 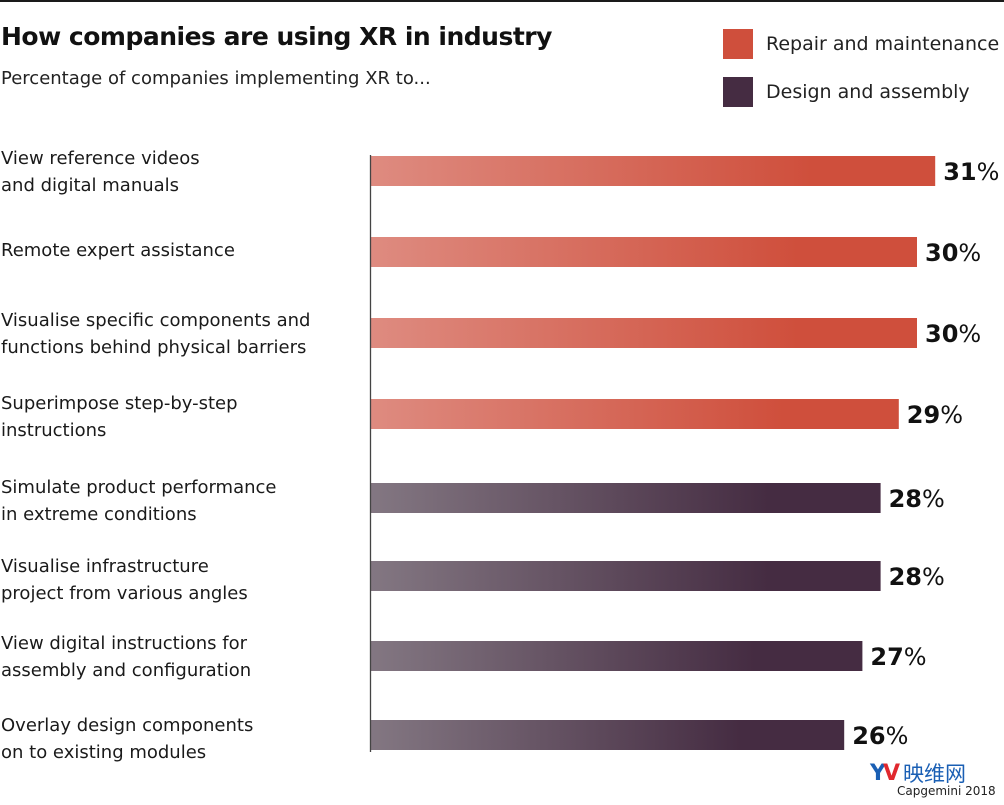 What do you see at coordinates (953, 334) in the screenshot?
I see `value-label-3: 30%` at bounding box center [953, 334].